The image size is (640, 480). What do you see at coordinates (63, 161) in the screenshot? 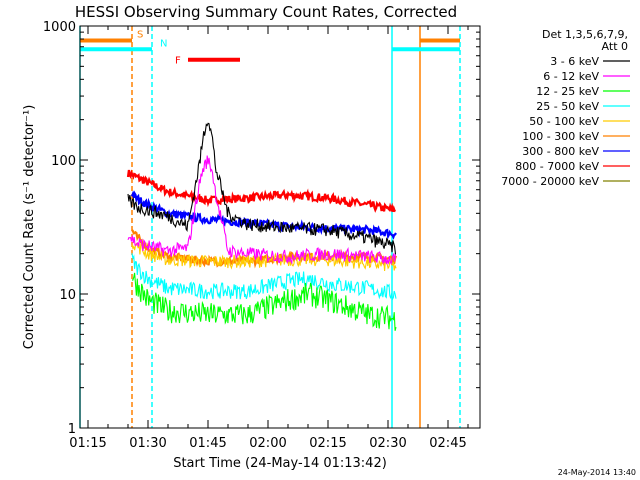
I see `y-tick-label: 100` at bounding box center [63, 161].